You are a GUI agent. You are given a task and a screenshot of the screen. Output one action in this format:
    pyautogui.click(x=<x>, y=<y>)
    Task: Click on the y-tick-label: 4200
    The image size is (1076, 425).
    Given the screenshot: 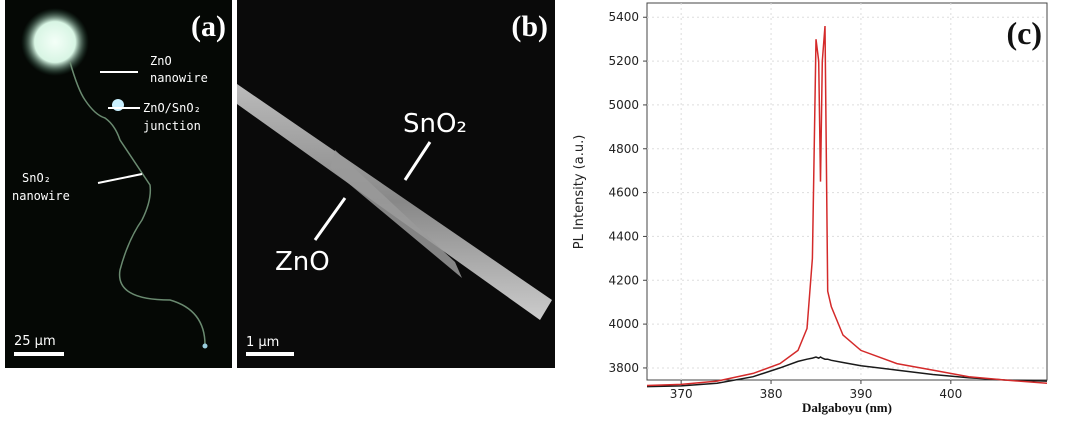 What is the action you would take?
    pyautogui.click(x=623, y=280)
    